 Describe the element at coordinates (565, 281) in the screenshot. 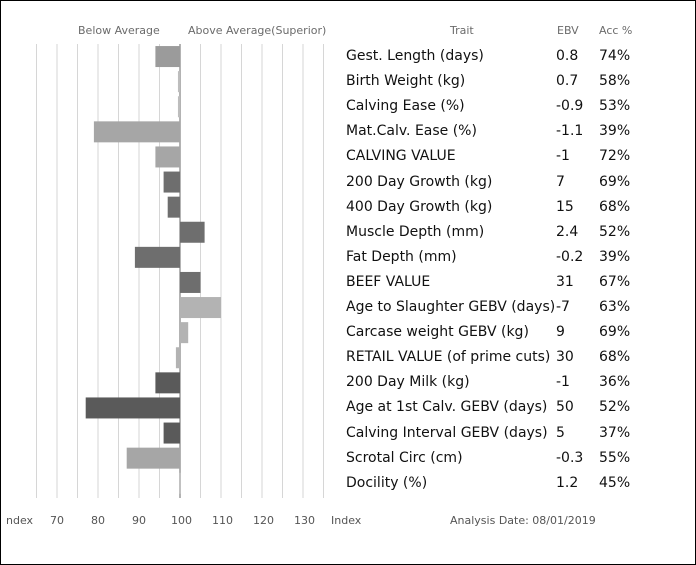

I see `ebv-cell: 31` at that location.